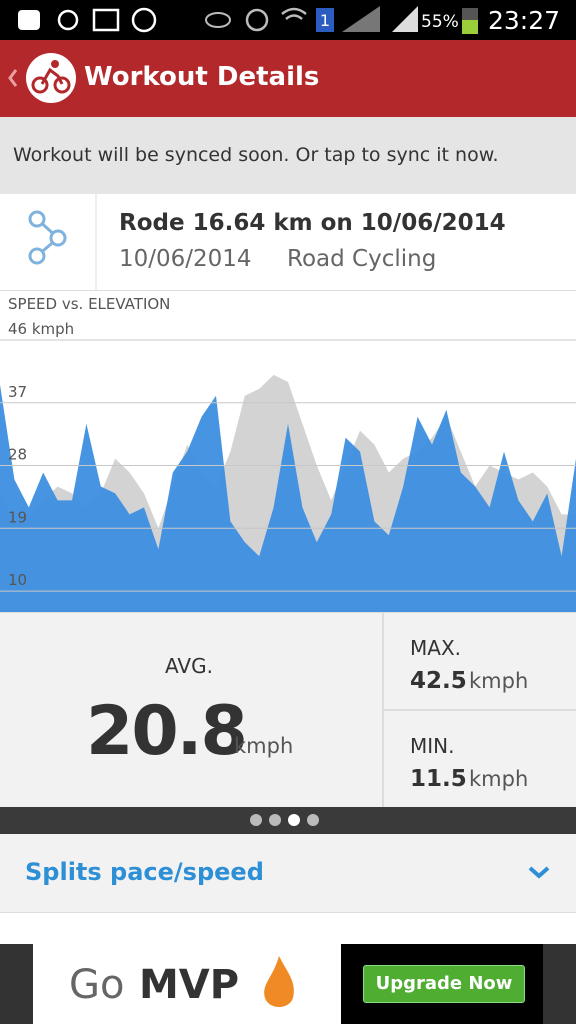  Describe the element at coordinates (438, 681) in the screenshot. I see `max-value: 42.5` at that location.